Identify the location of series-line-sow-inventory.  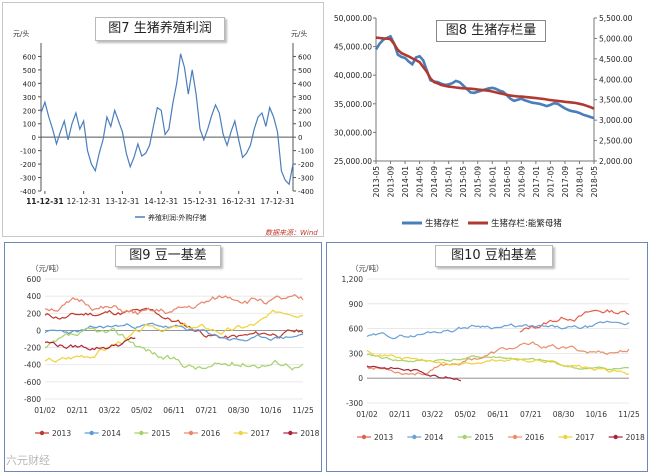
(485, 73).